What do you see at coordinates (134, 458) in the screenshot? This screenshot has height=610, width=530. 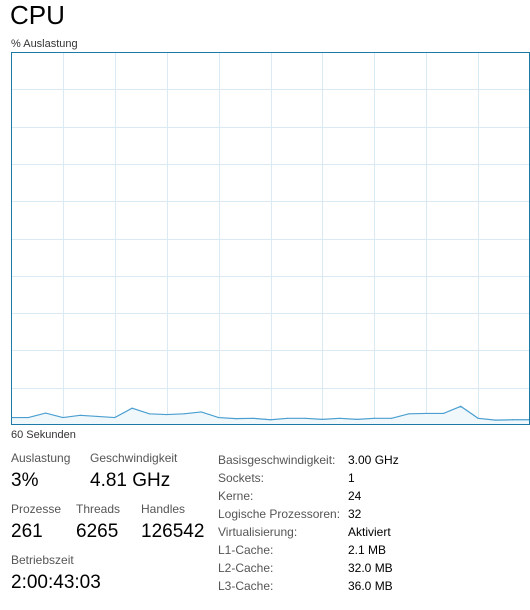 I see `speed-label: Geschwindigkeit` at bounding box center [134, 458].